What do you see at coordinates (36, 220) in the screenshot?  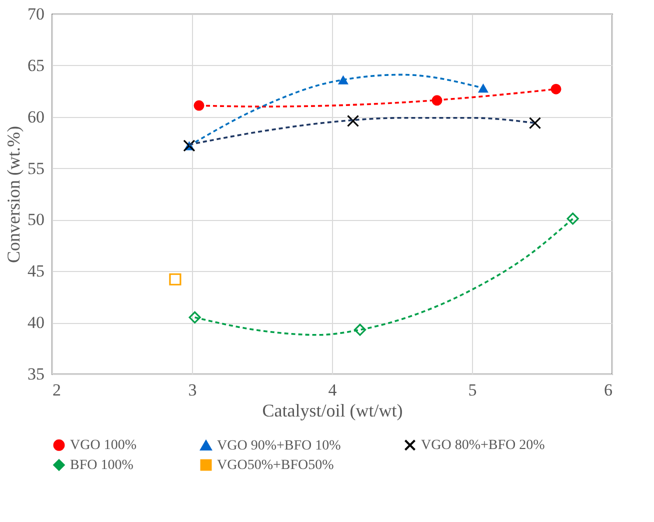 I see `y-tick-label: 50` at bounding box center [36, 220].